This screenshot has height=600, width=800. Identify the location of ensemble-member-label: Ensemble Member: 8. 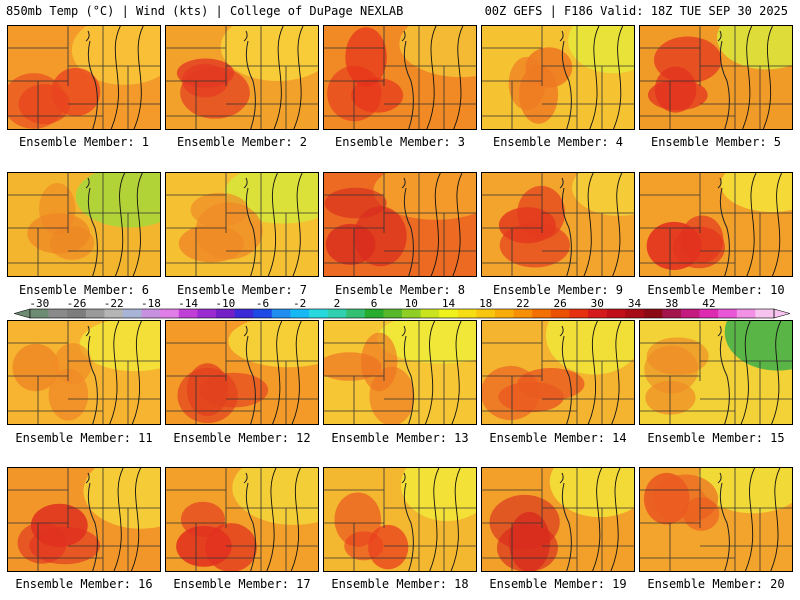
(400, 290).